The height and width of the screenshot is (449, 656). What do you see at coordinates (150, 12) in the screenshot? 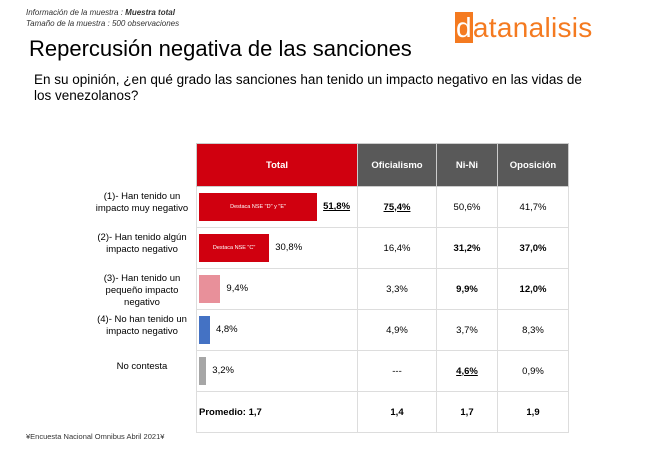
I see `sample-info-value: Muestra total` at bounding box center [150, 12].